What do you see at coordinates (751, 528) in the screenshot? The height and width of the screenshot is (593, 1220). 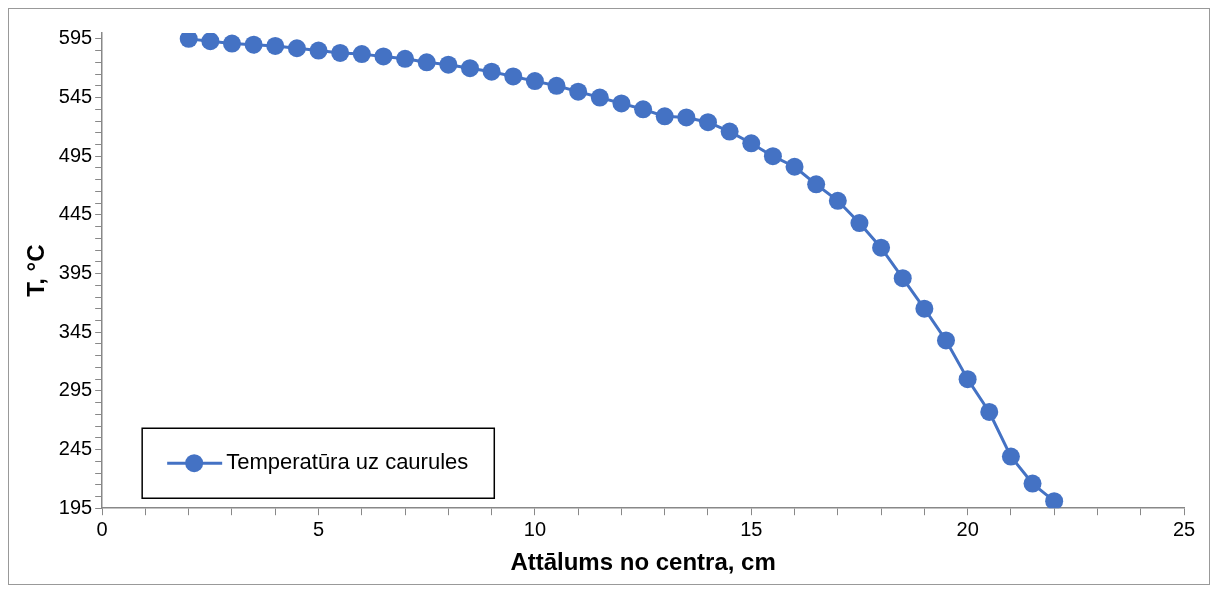 I see `x-tick-label: 15` at bounding box center [751, 528].